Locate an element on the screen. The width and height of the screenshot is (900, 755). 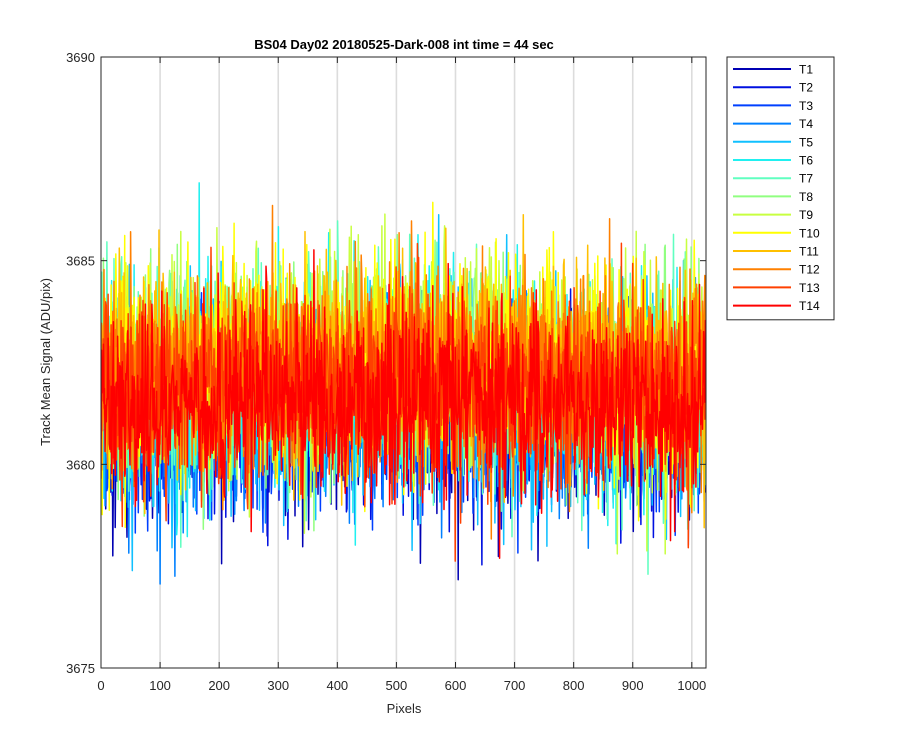
x-tick-label: 200 is located at coordinates (219, 685).